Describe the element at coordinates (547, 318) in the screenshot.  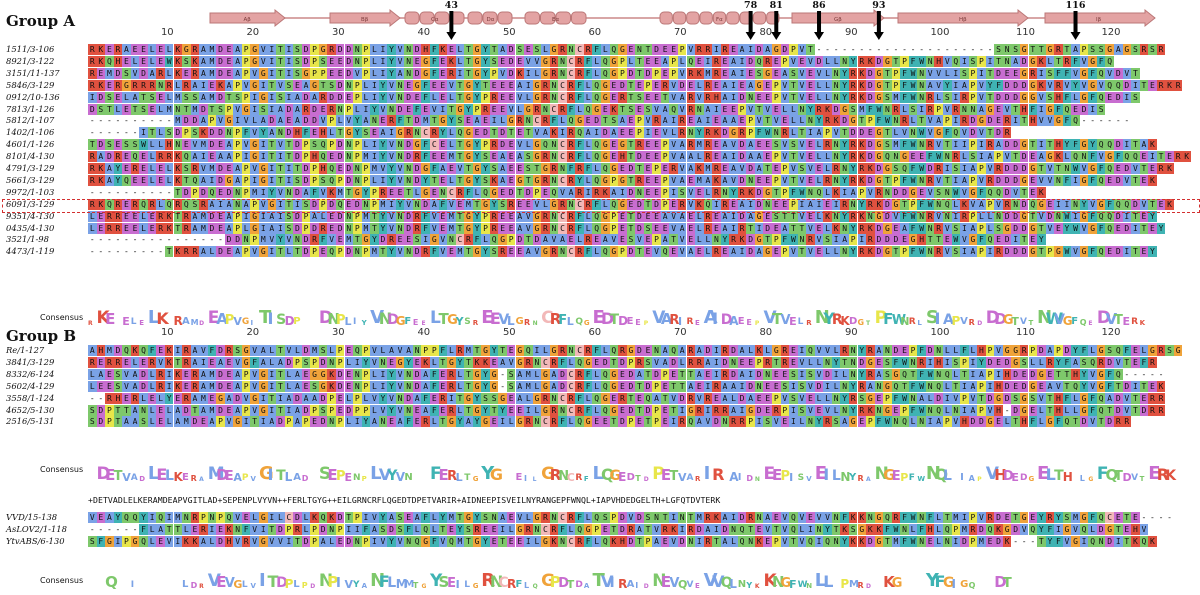
I see `logo-letter: C` at that location.